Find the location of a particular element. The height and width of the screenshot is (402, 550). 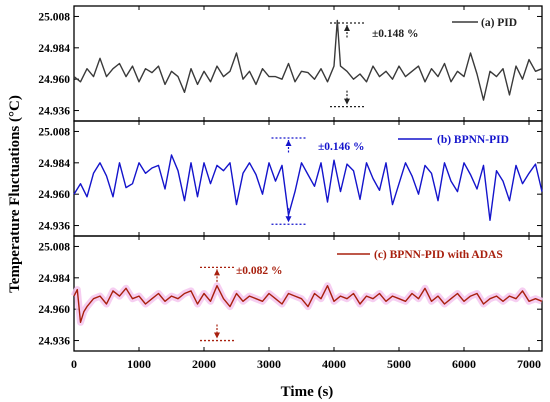

legend-label: (a) PID is located at coordinates (499, 23).